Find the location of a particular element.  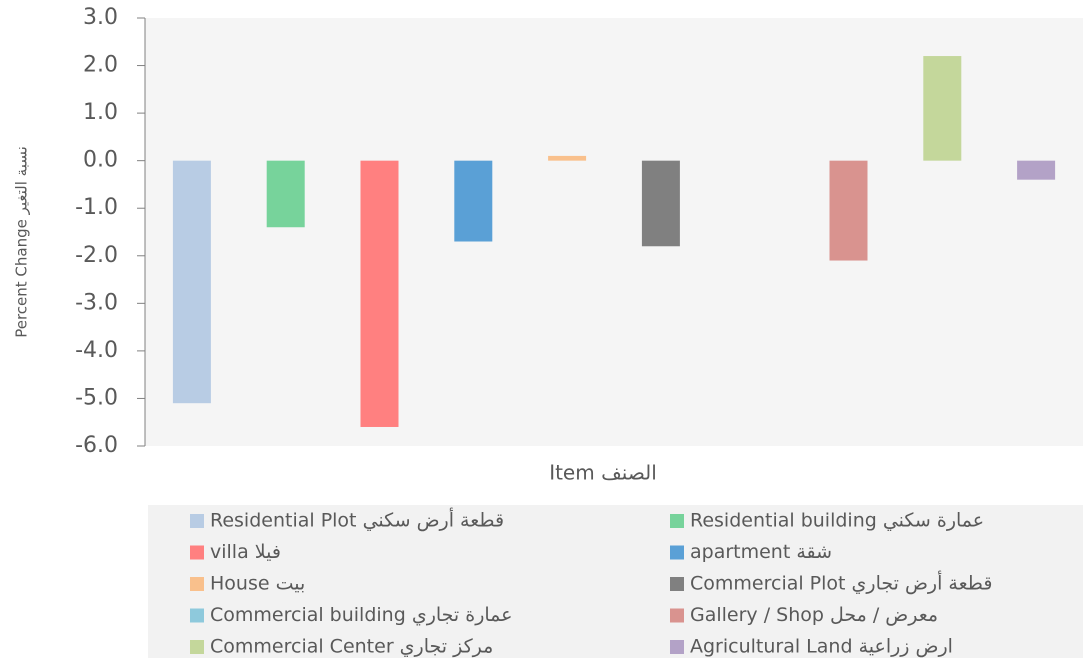

legend-label: Agricultural Land ارض زراعية is located at coordinates (821, 647).